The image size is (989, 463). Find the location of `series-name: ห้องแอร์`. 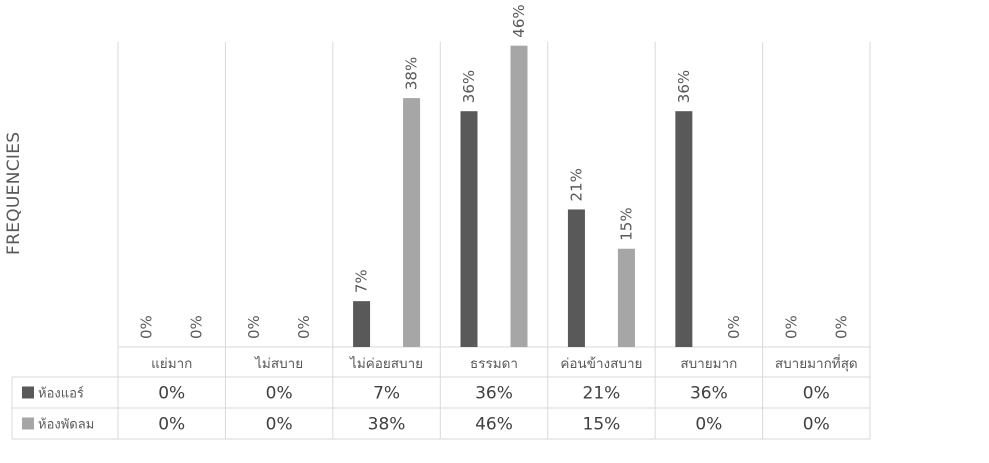

series-name: ห้องแอร์ is located at coordinates (61, 394).